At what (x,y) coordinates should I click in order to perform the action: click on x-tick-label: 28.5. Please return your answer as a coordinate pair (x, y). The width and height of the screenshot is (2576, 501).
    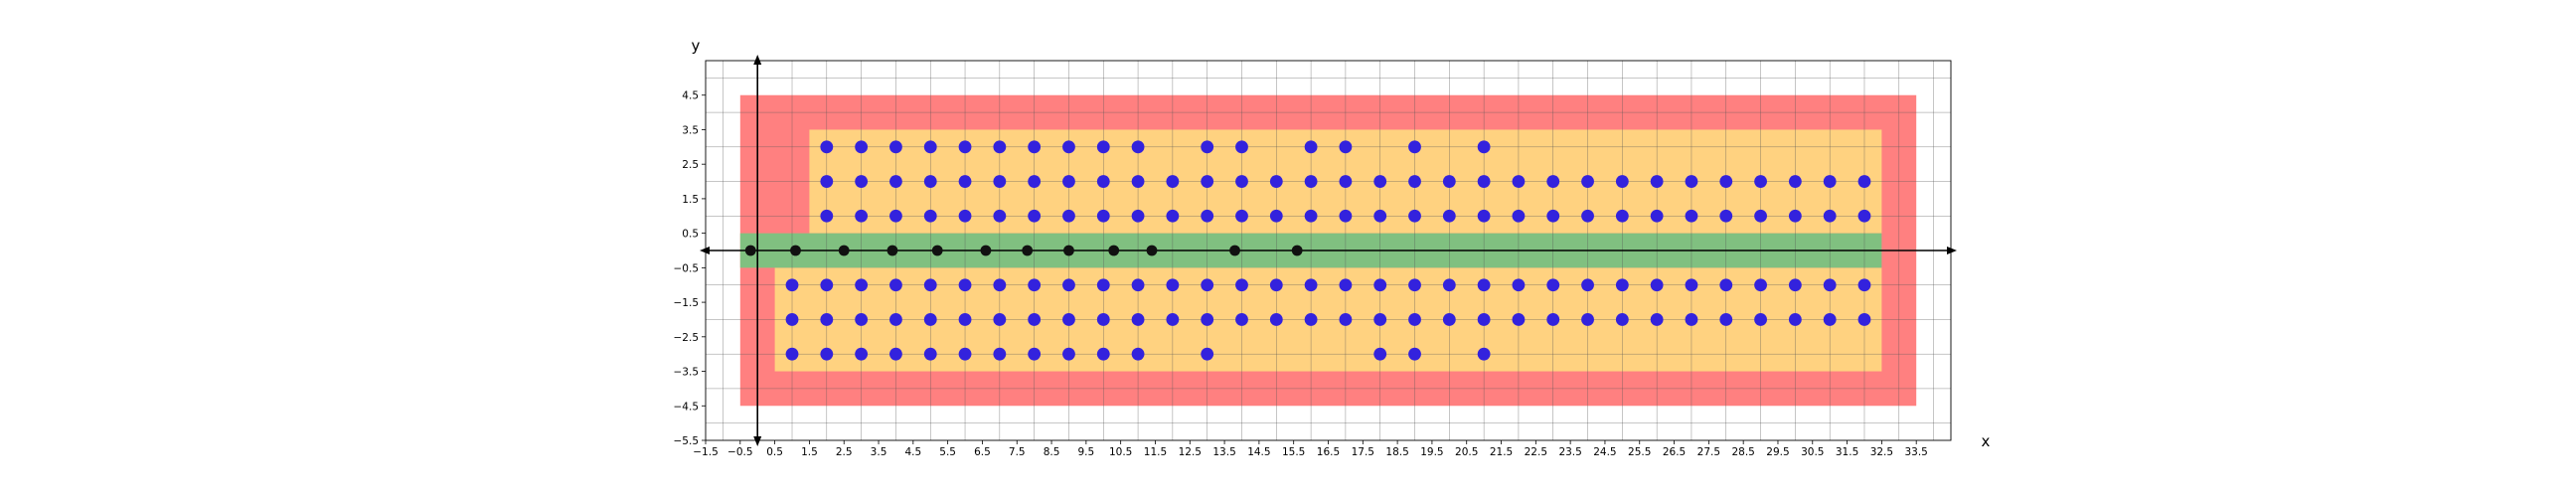
    Looking at the image, I should click on (1742, 452).